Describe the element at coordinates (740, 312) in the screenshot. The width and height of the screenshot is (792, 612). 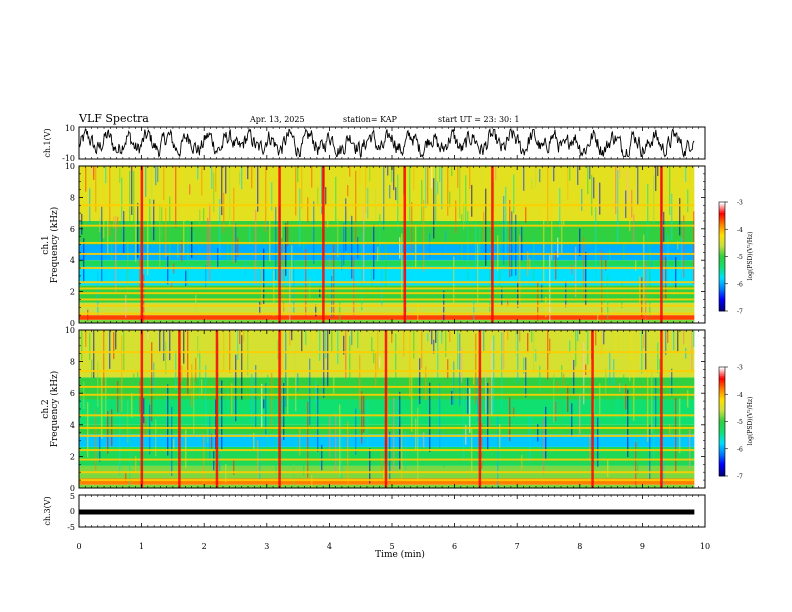
I see `colorbar-tick-label: -7` at that location.